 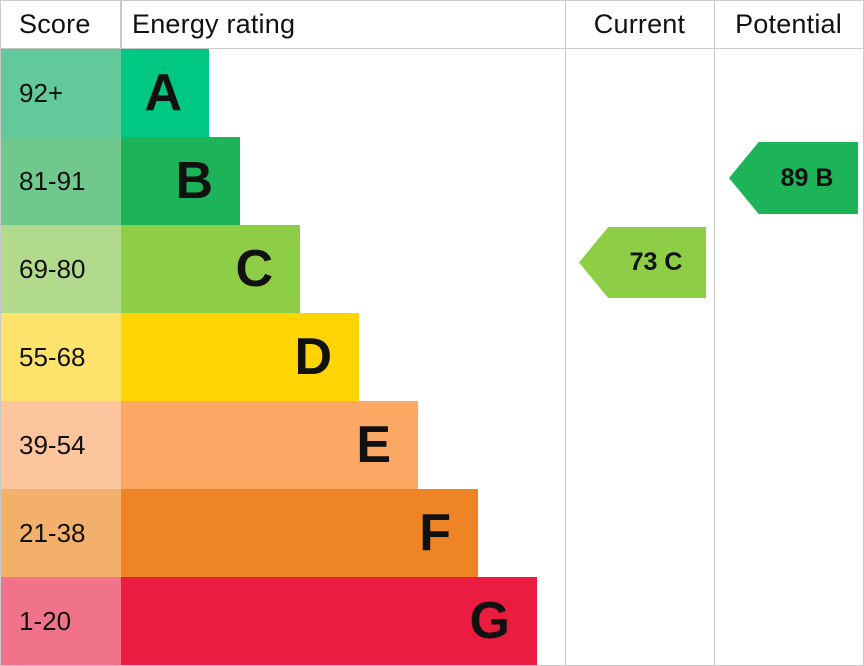 I want to click on band-row-f: 21-38 F, so click(x=432, y=533).